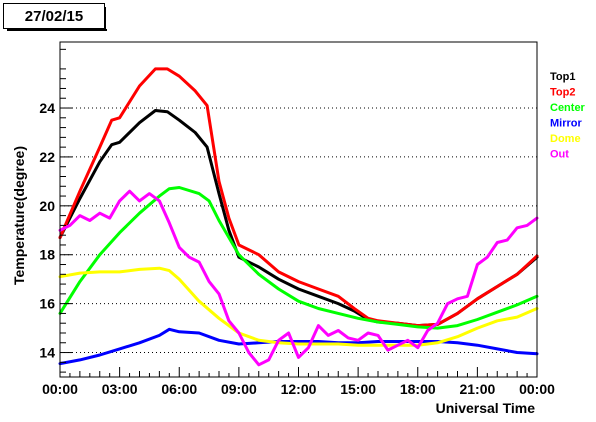  Describe the element at coordinates (47, 206) in the screenshot. I see `y-tick-label: 20` at that location.